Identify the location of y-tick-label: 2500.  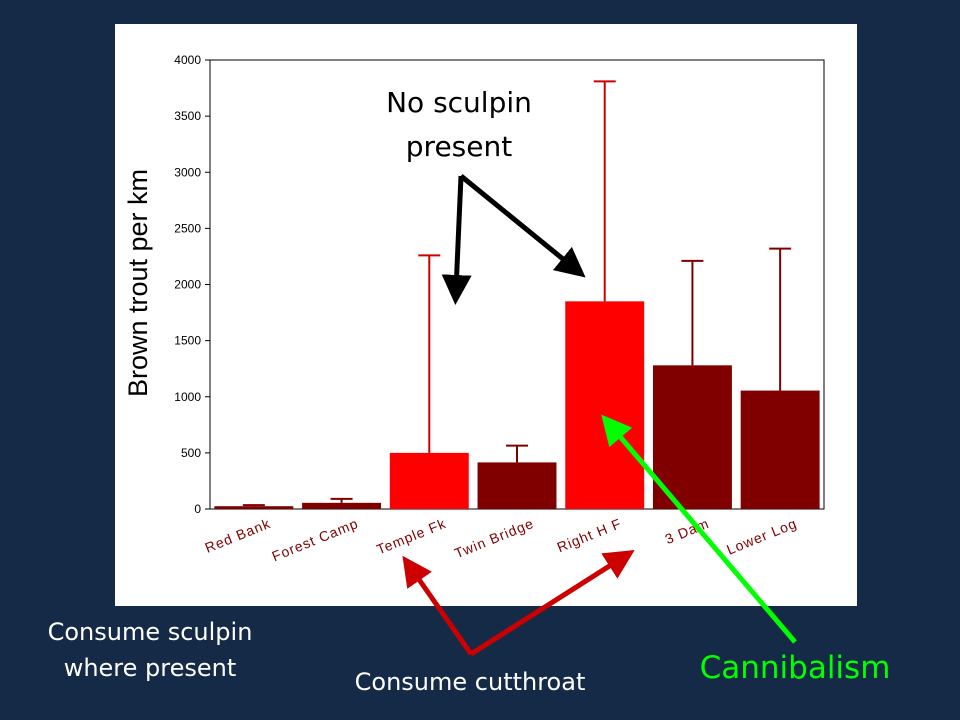
(187, 228).